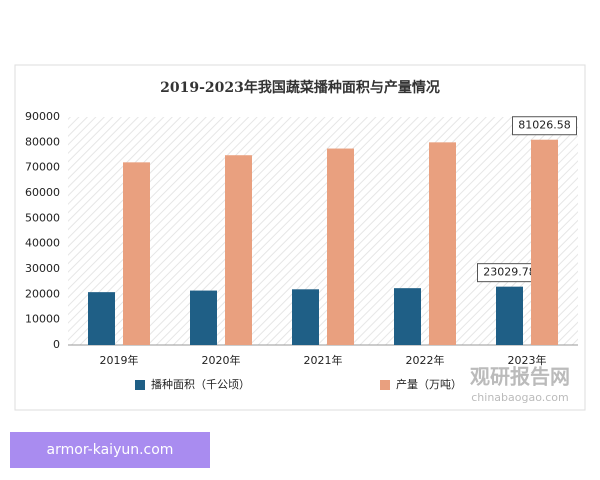 The height and width of the screenshot is (480, 600). I want to click on data-label: 81026.58, so click(544, 125).